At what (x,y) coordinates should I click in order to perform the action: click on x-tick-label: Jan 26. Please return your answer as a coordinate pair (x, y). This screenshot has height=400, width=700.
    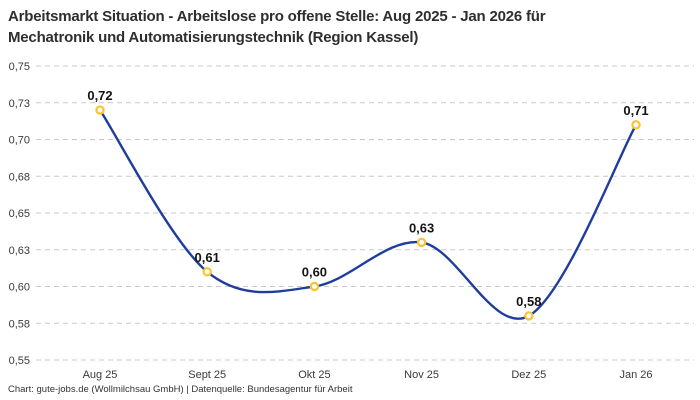
    Looking at the image, I should click on (635, 375).